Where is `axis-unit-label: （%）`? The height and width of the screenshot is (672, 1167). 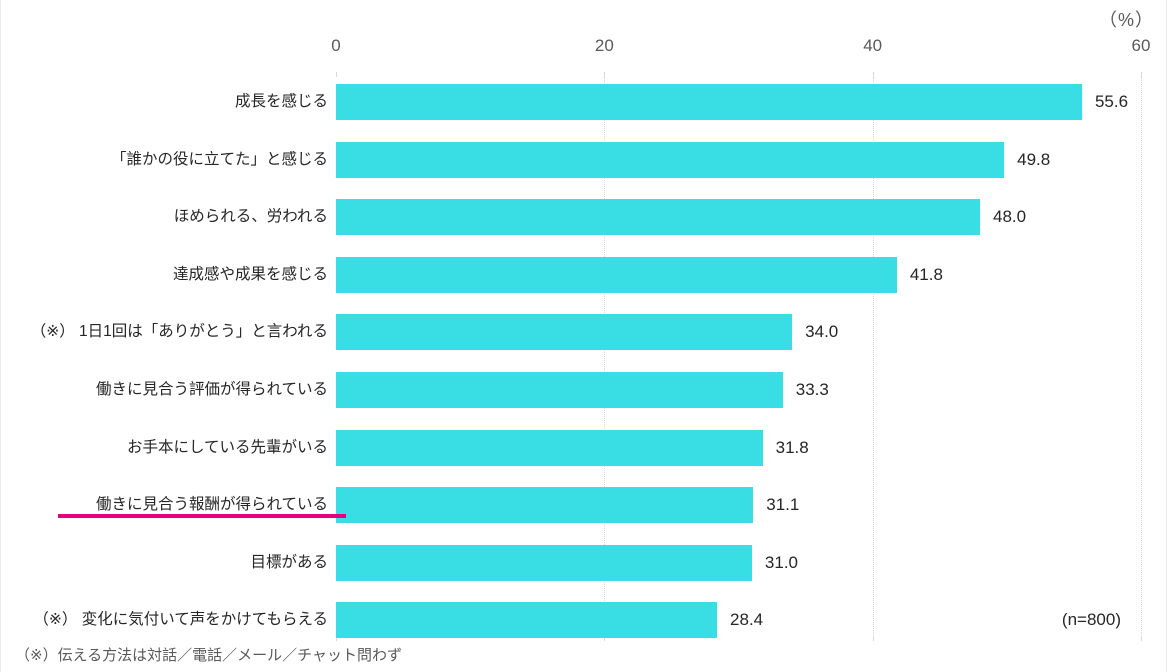
axis-unit-label: （%） is located at coordinates (1126, 20).